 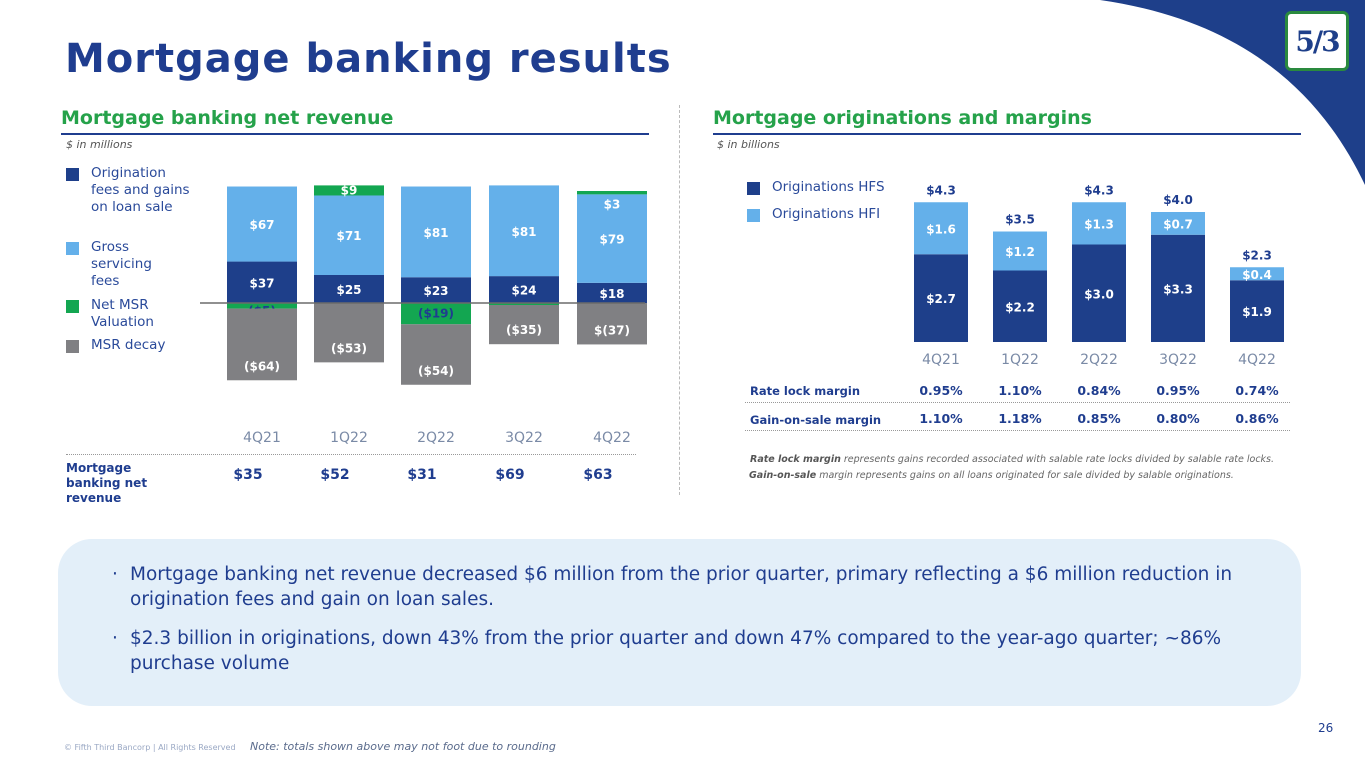 What do you see at coordinates (826, 214) in the screenshot?
I see `legend-label: Originations HFI` at bounding box center [826, 214].